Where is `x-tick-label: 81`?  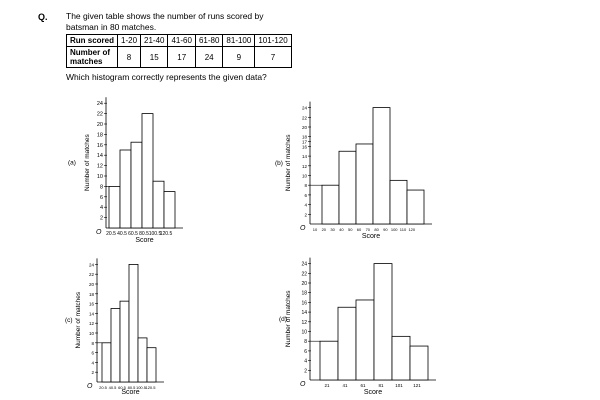 x-tick-label: 81 is located at coordinates (381, 385).